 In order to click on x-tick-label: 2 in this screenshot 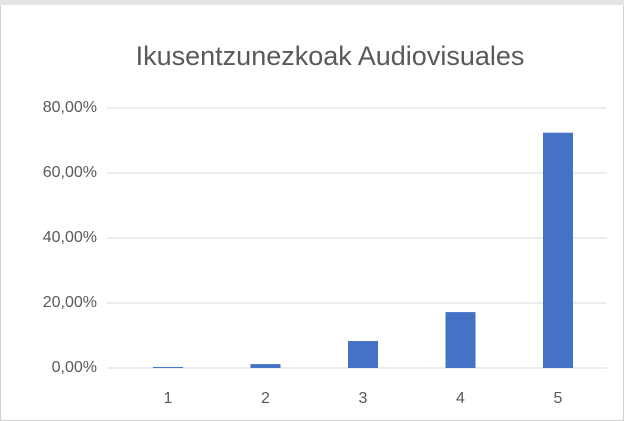, I will do `click(265, 398)`.